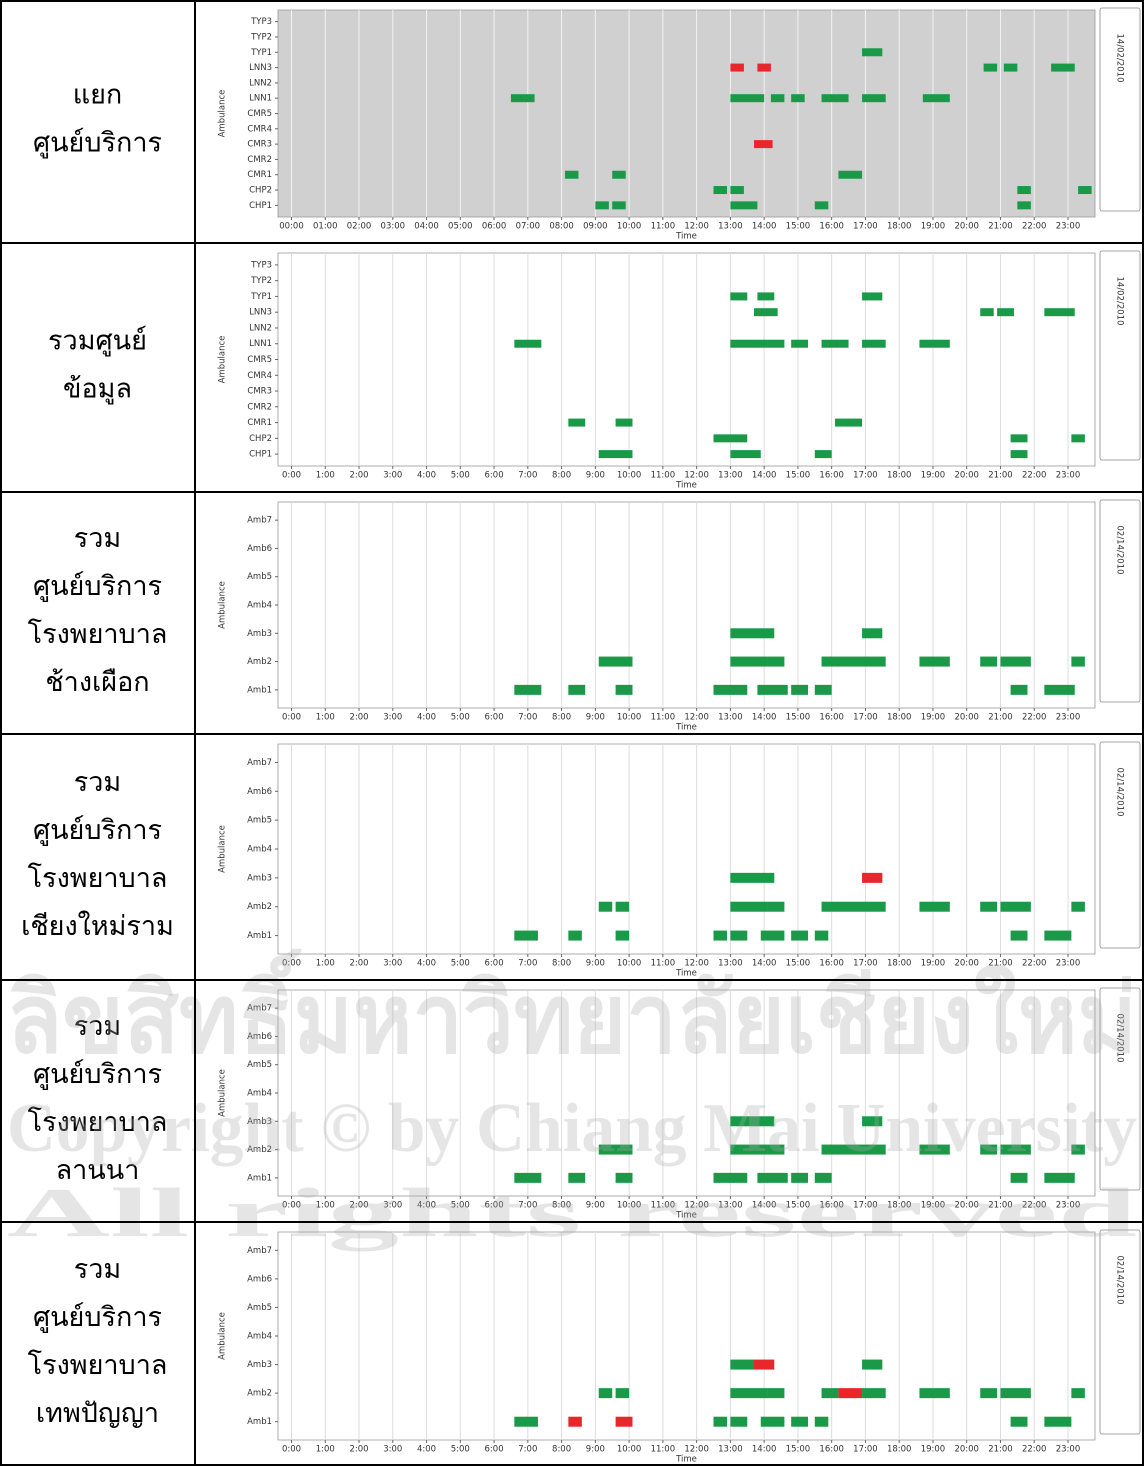 This screenshot has width=1144, height=1466. What do you see at coordinates (494, 1450) in the screenshot?
I see `x-tick-label: 6:00` at bounding box center [494, 1450].